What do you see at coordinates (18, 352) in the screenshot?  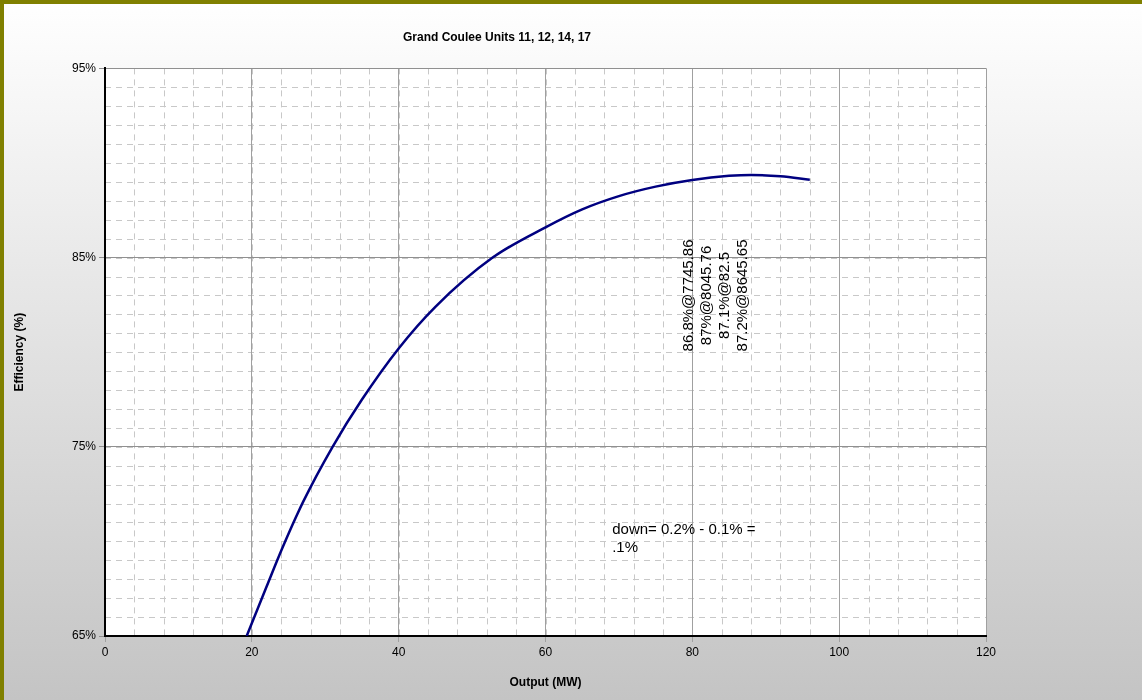 I see `y-axis-title: Efficiency (%)` at bounding box center [18, 352].